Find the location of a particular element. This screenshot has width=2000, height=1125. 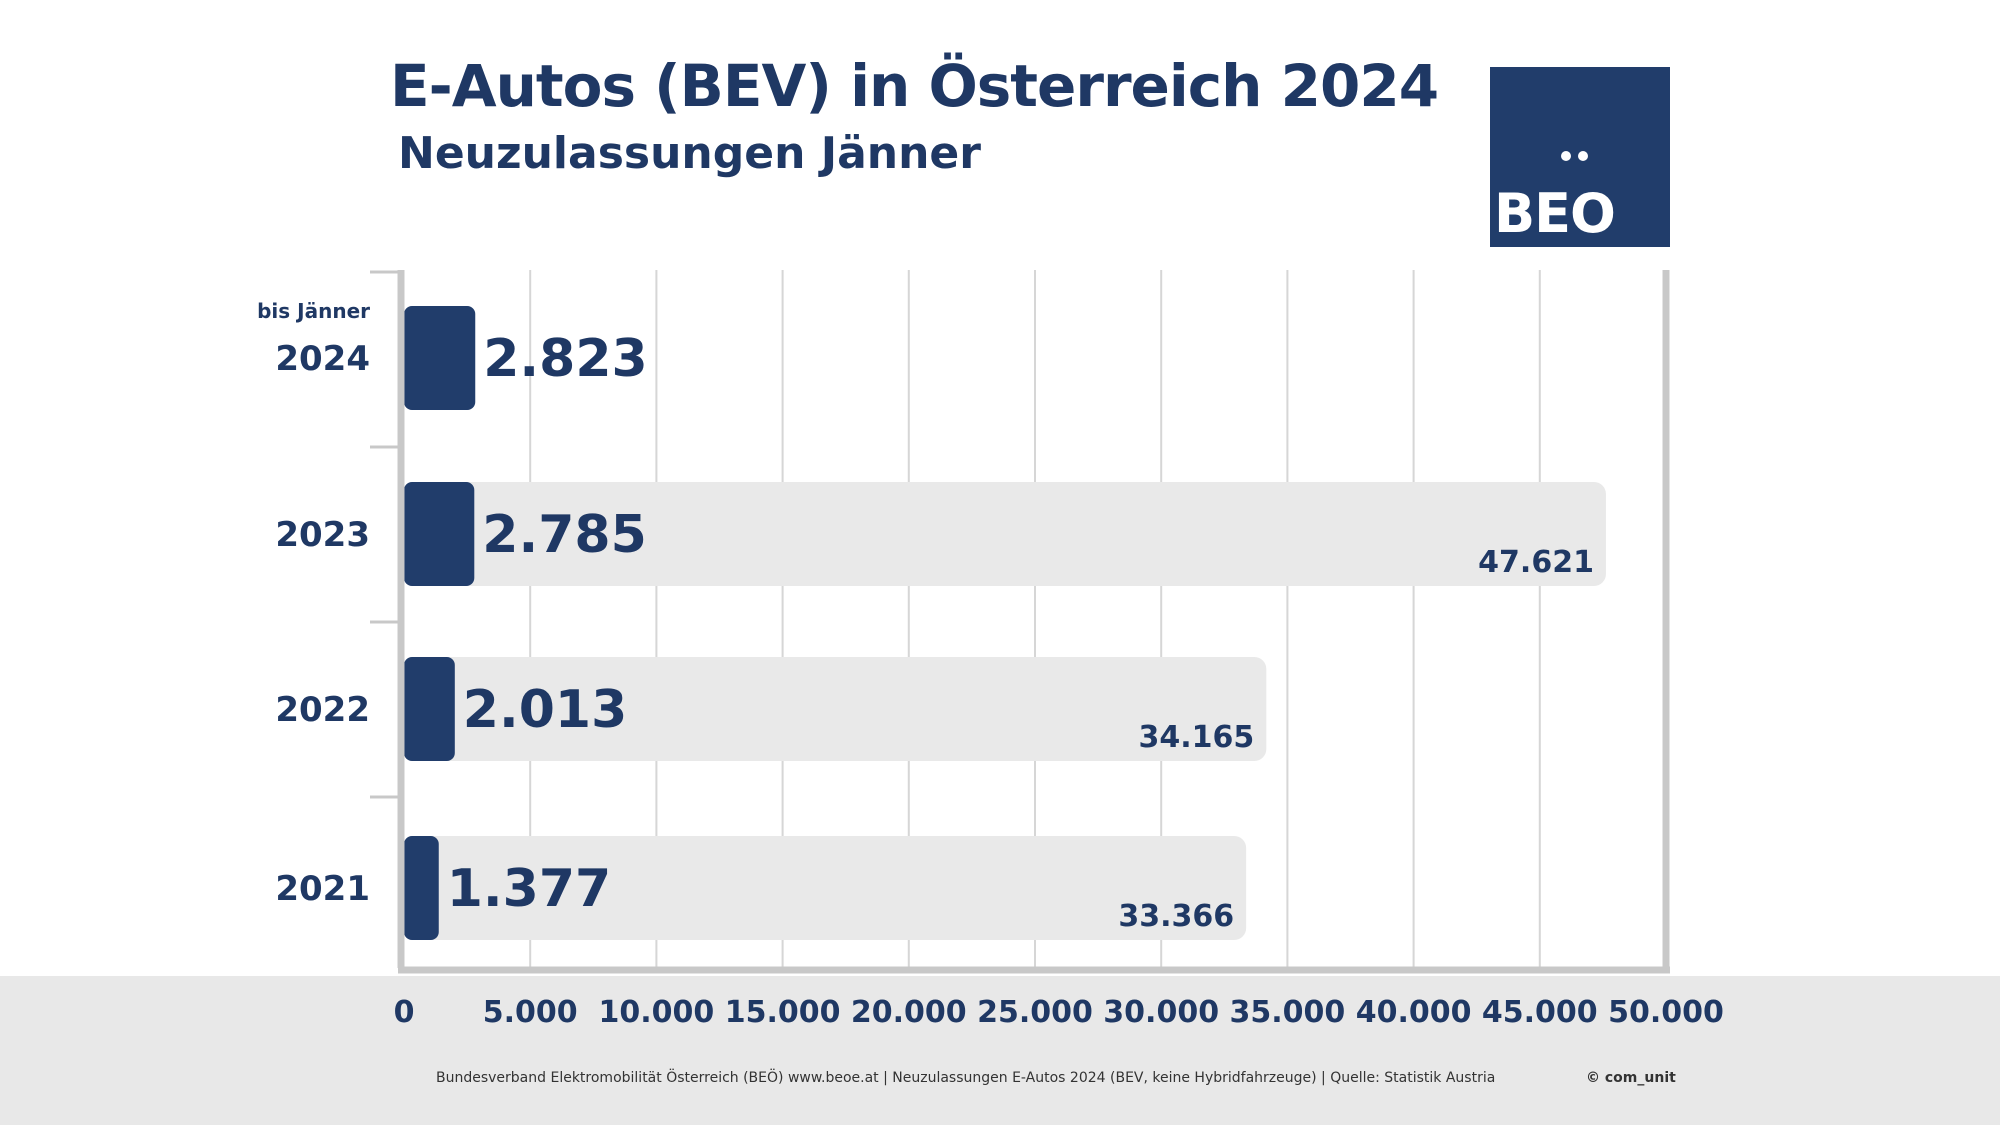

chart-subtitle: Neuzulassungen Jänner is located at coordinates (689, 153).